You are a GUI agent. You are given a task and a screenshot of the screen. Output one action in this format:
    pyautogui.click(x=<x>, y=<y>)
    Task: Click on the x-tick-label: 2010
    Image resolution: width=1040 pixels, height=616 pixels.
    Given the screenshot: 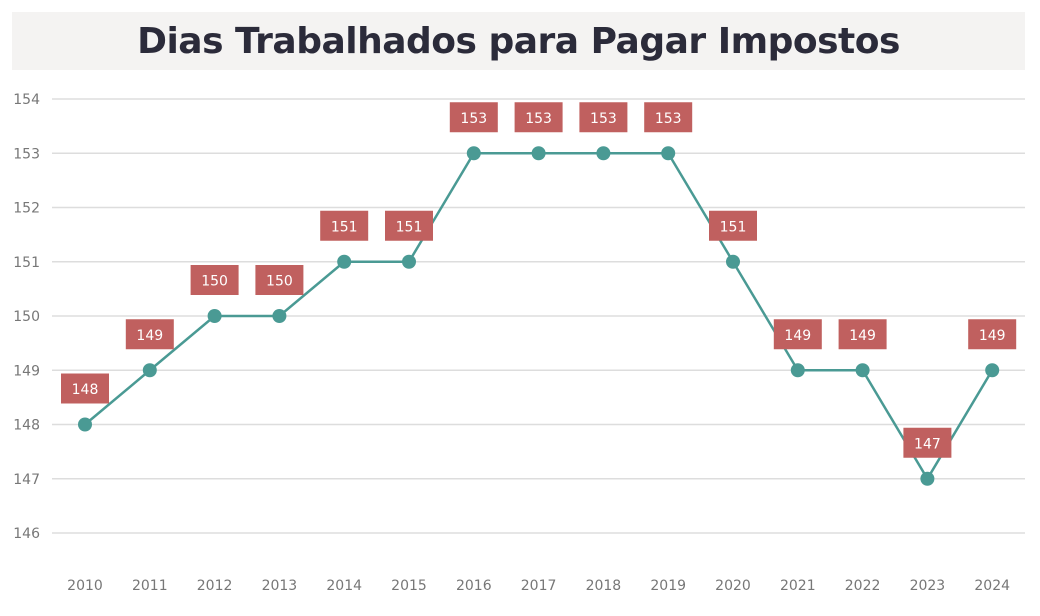 What is the action you would take?
    pyautogui.click(x=85, y=586)
    